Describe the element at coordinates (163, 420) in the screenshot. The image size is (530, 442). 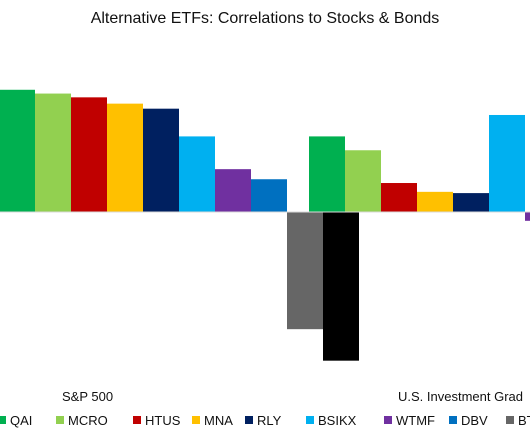
I see `legend-label-htus: HTUS` at that location.